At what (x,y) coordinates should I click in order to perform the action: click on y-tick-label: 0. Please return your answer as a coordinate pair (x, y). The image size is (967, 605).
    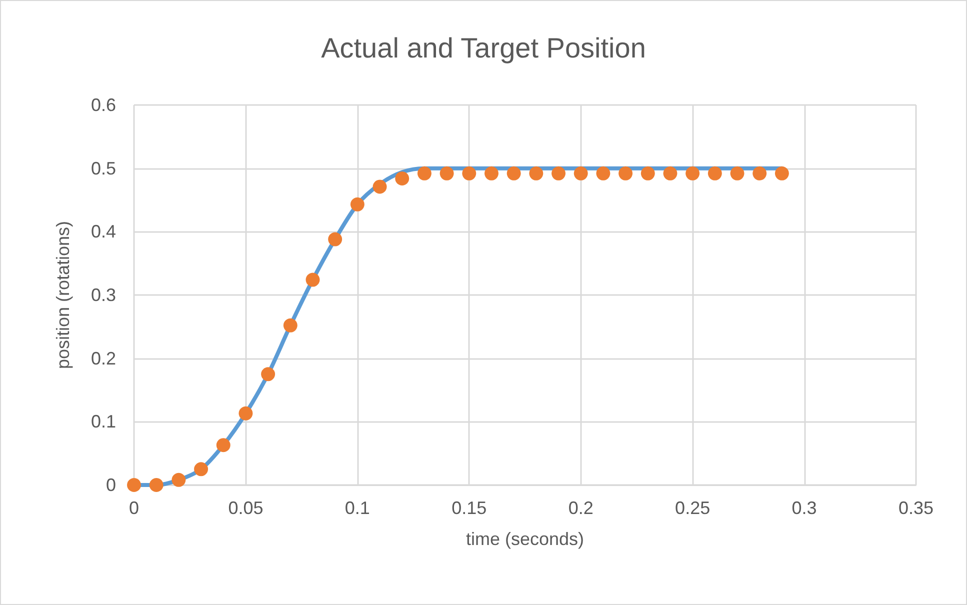
    Looking at the image, I should click on (111, 485).